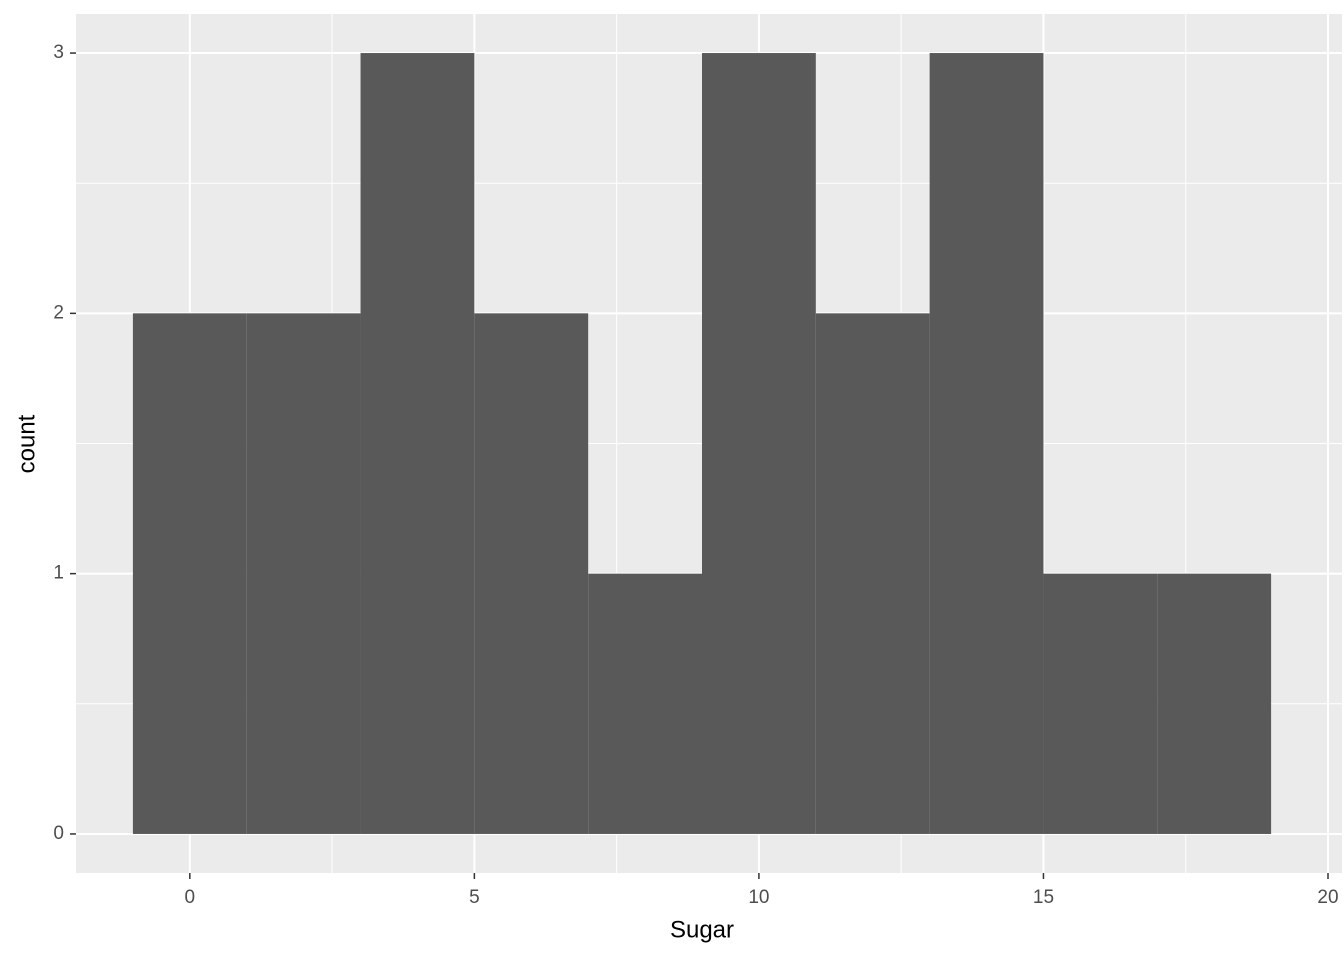  I want to click on x-tick-label: 15, so click(1043, 897).